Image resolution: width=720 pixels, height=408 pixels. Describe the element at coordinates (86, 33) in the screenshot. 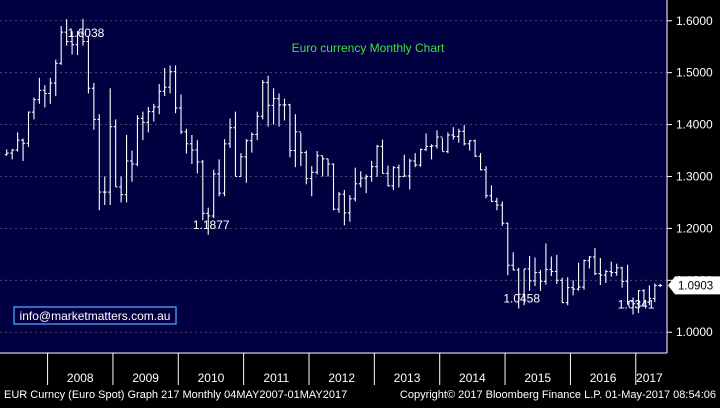

I see `price-annotation: 1.6038` at that location.